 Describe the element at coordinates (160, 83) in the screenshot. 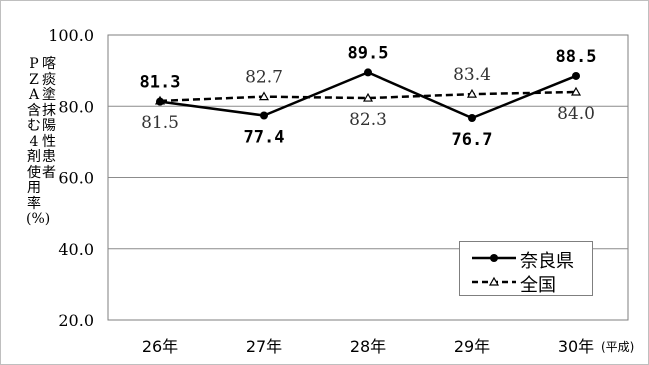

I see `data-label-nara: 81.3` at that location.